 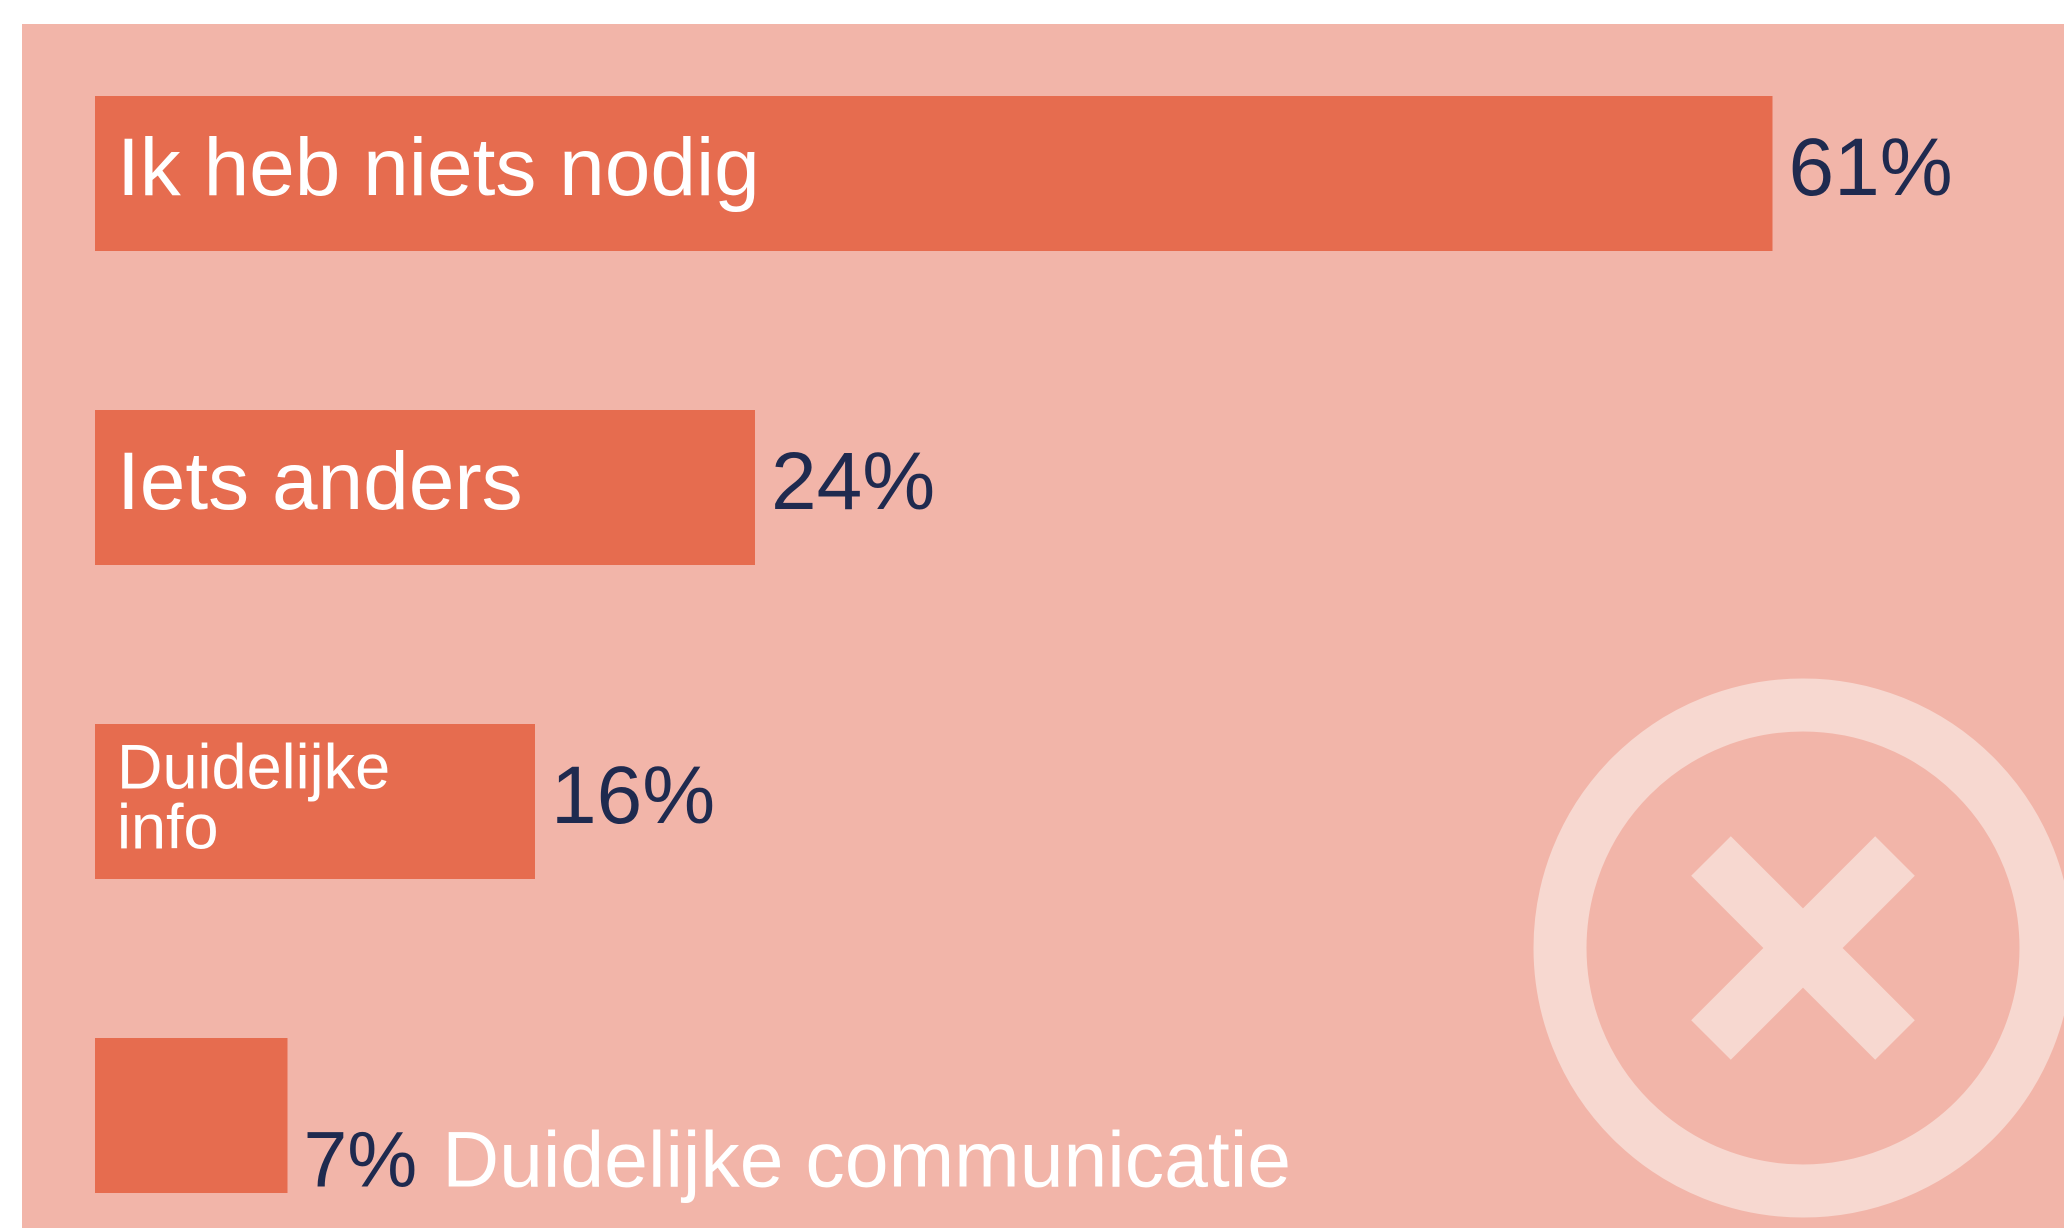 What do you see at coordinates (361, 1159) in the screenshot?
I see `value-label: 7%` at bounding box center [361, 1159].